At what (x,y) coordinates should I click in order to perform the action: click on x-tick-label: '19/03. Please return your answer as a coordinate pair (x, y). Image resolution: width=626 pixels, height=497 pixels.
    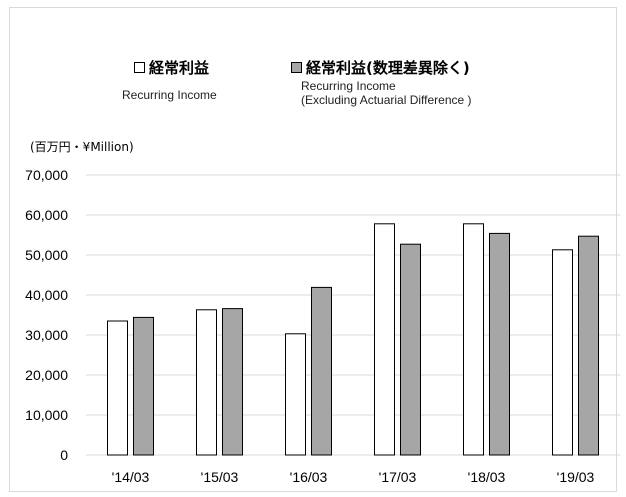
    Looking at the image, I should click on (576, 477).